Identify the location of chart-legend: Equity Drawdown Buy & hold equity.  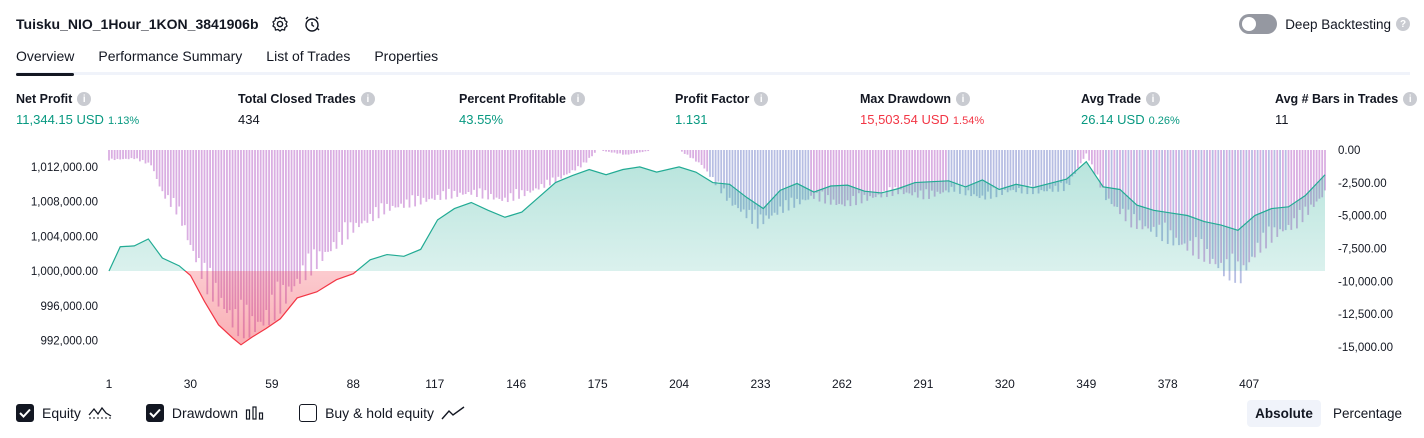
(257, 413).